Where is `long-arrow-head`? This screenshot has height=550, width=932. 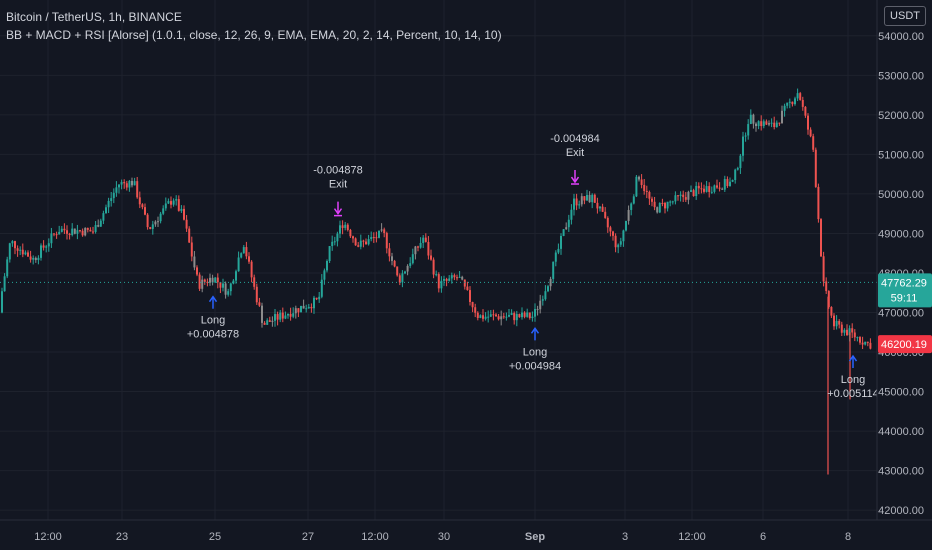 long-arrow-head is located at coordinates (535, 330).